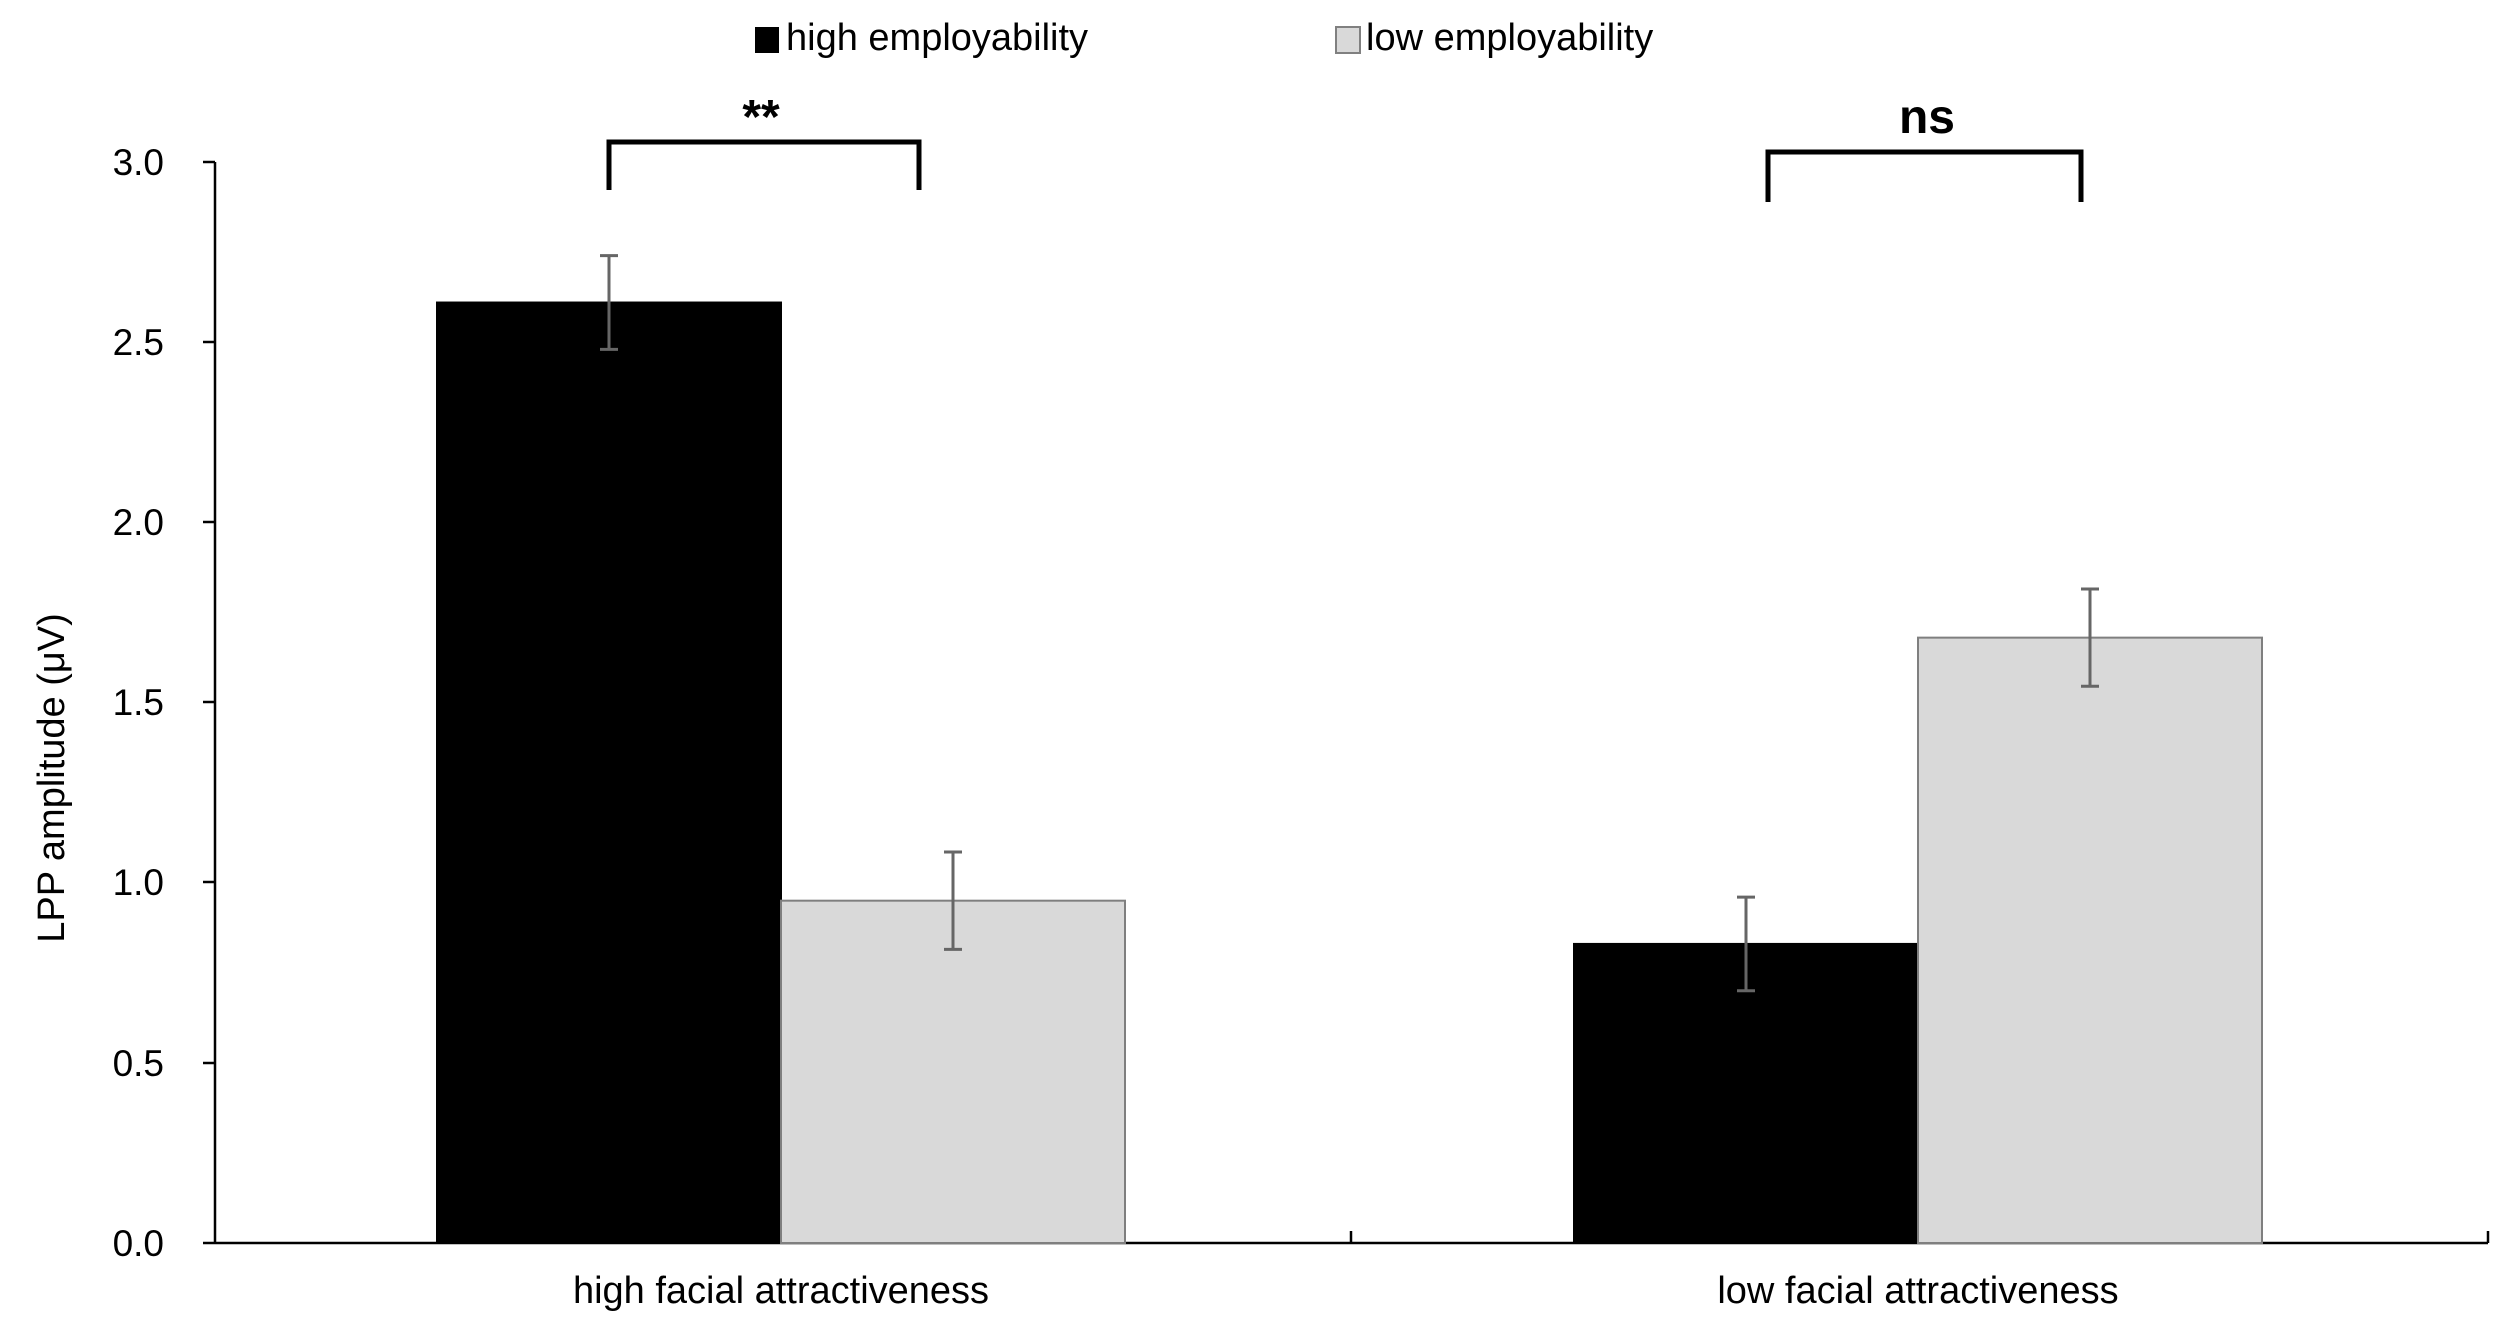 The height and width of the screenshot is (1324, 2502). Describe the element at coordinates (138, 1063) in the screenshot. I see `y-tick-label-1: 0.5` at that location.